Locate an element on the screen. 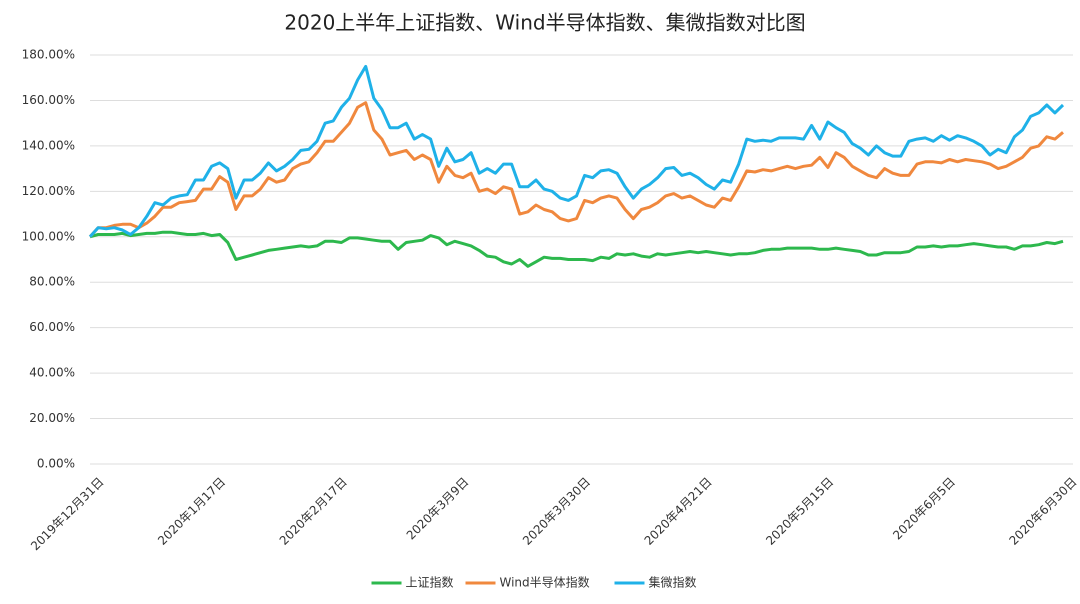  y-tick-label: 160.00% is located at coordinates (48, 100).